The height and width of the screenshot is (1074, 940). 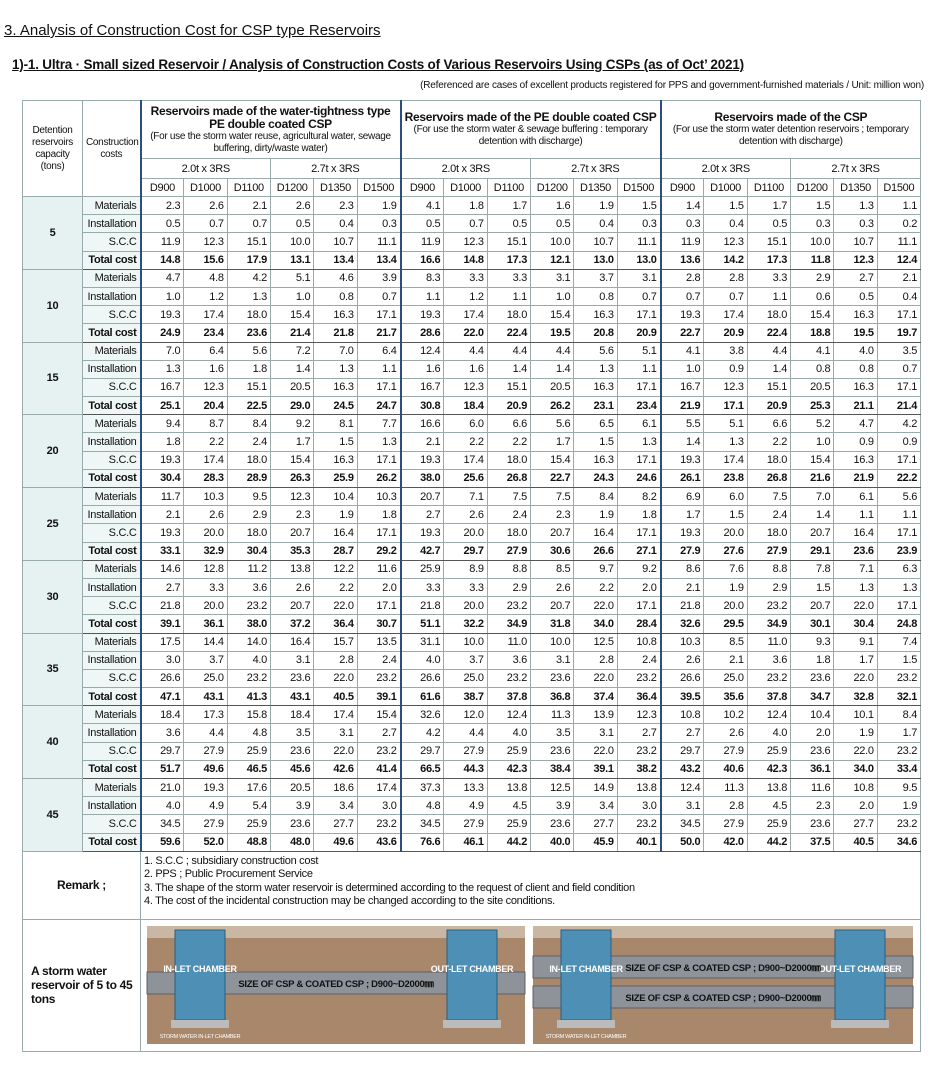 I want to click on capacity-header: Detention reservoirs capacity (tons), so click(x=52, y=148).